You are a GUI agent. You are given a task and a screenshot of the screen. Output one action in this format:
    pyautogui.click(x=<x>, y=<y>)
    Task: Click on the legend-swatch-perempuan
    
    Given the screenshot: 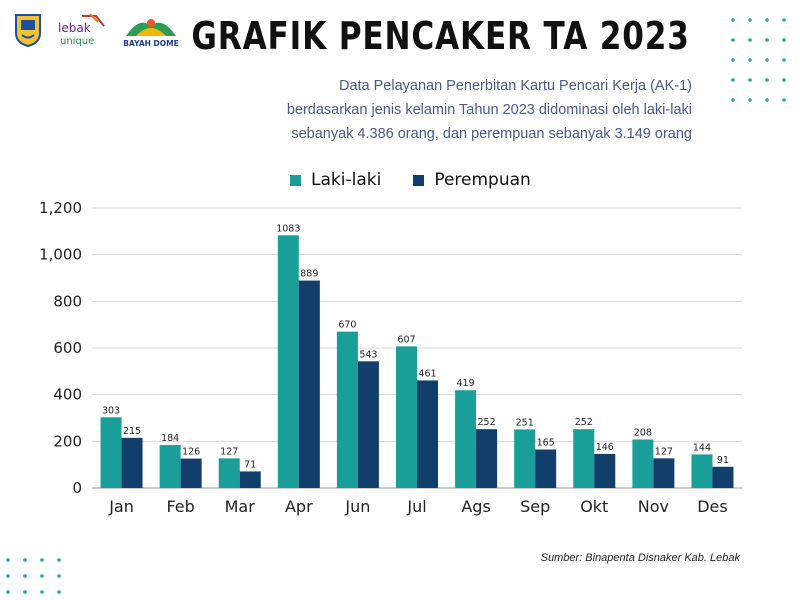 What is the action you would take?
    pyautogui.click(x=419, y=180)
    